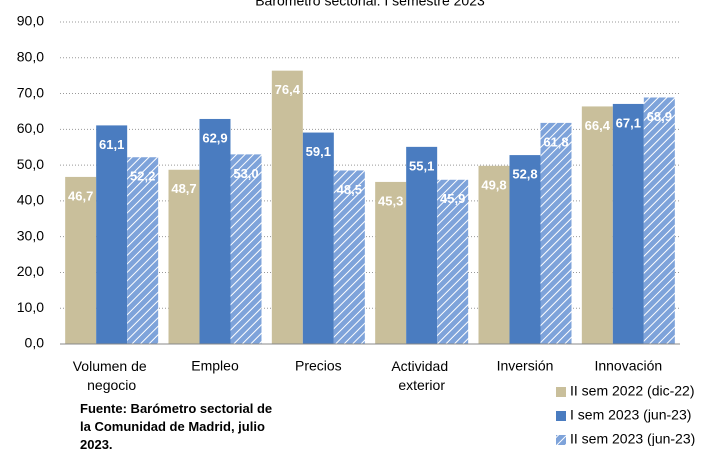 The image size is (713, 454). What do you see at coordinates (111, 144) in the screenshot?
I see `value-label: 61,1` at bounding box center [111, 144].